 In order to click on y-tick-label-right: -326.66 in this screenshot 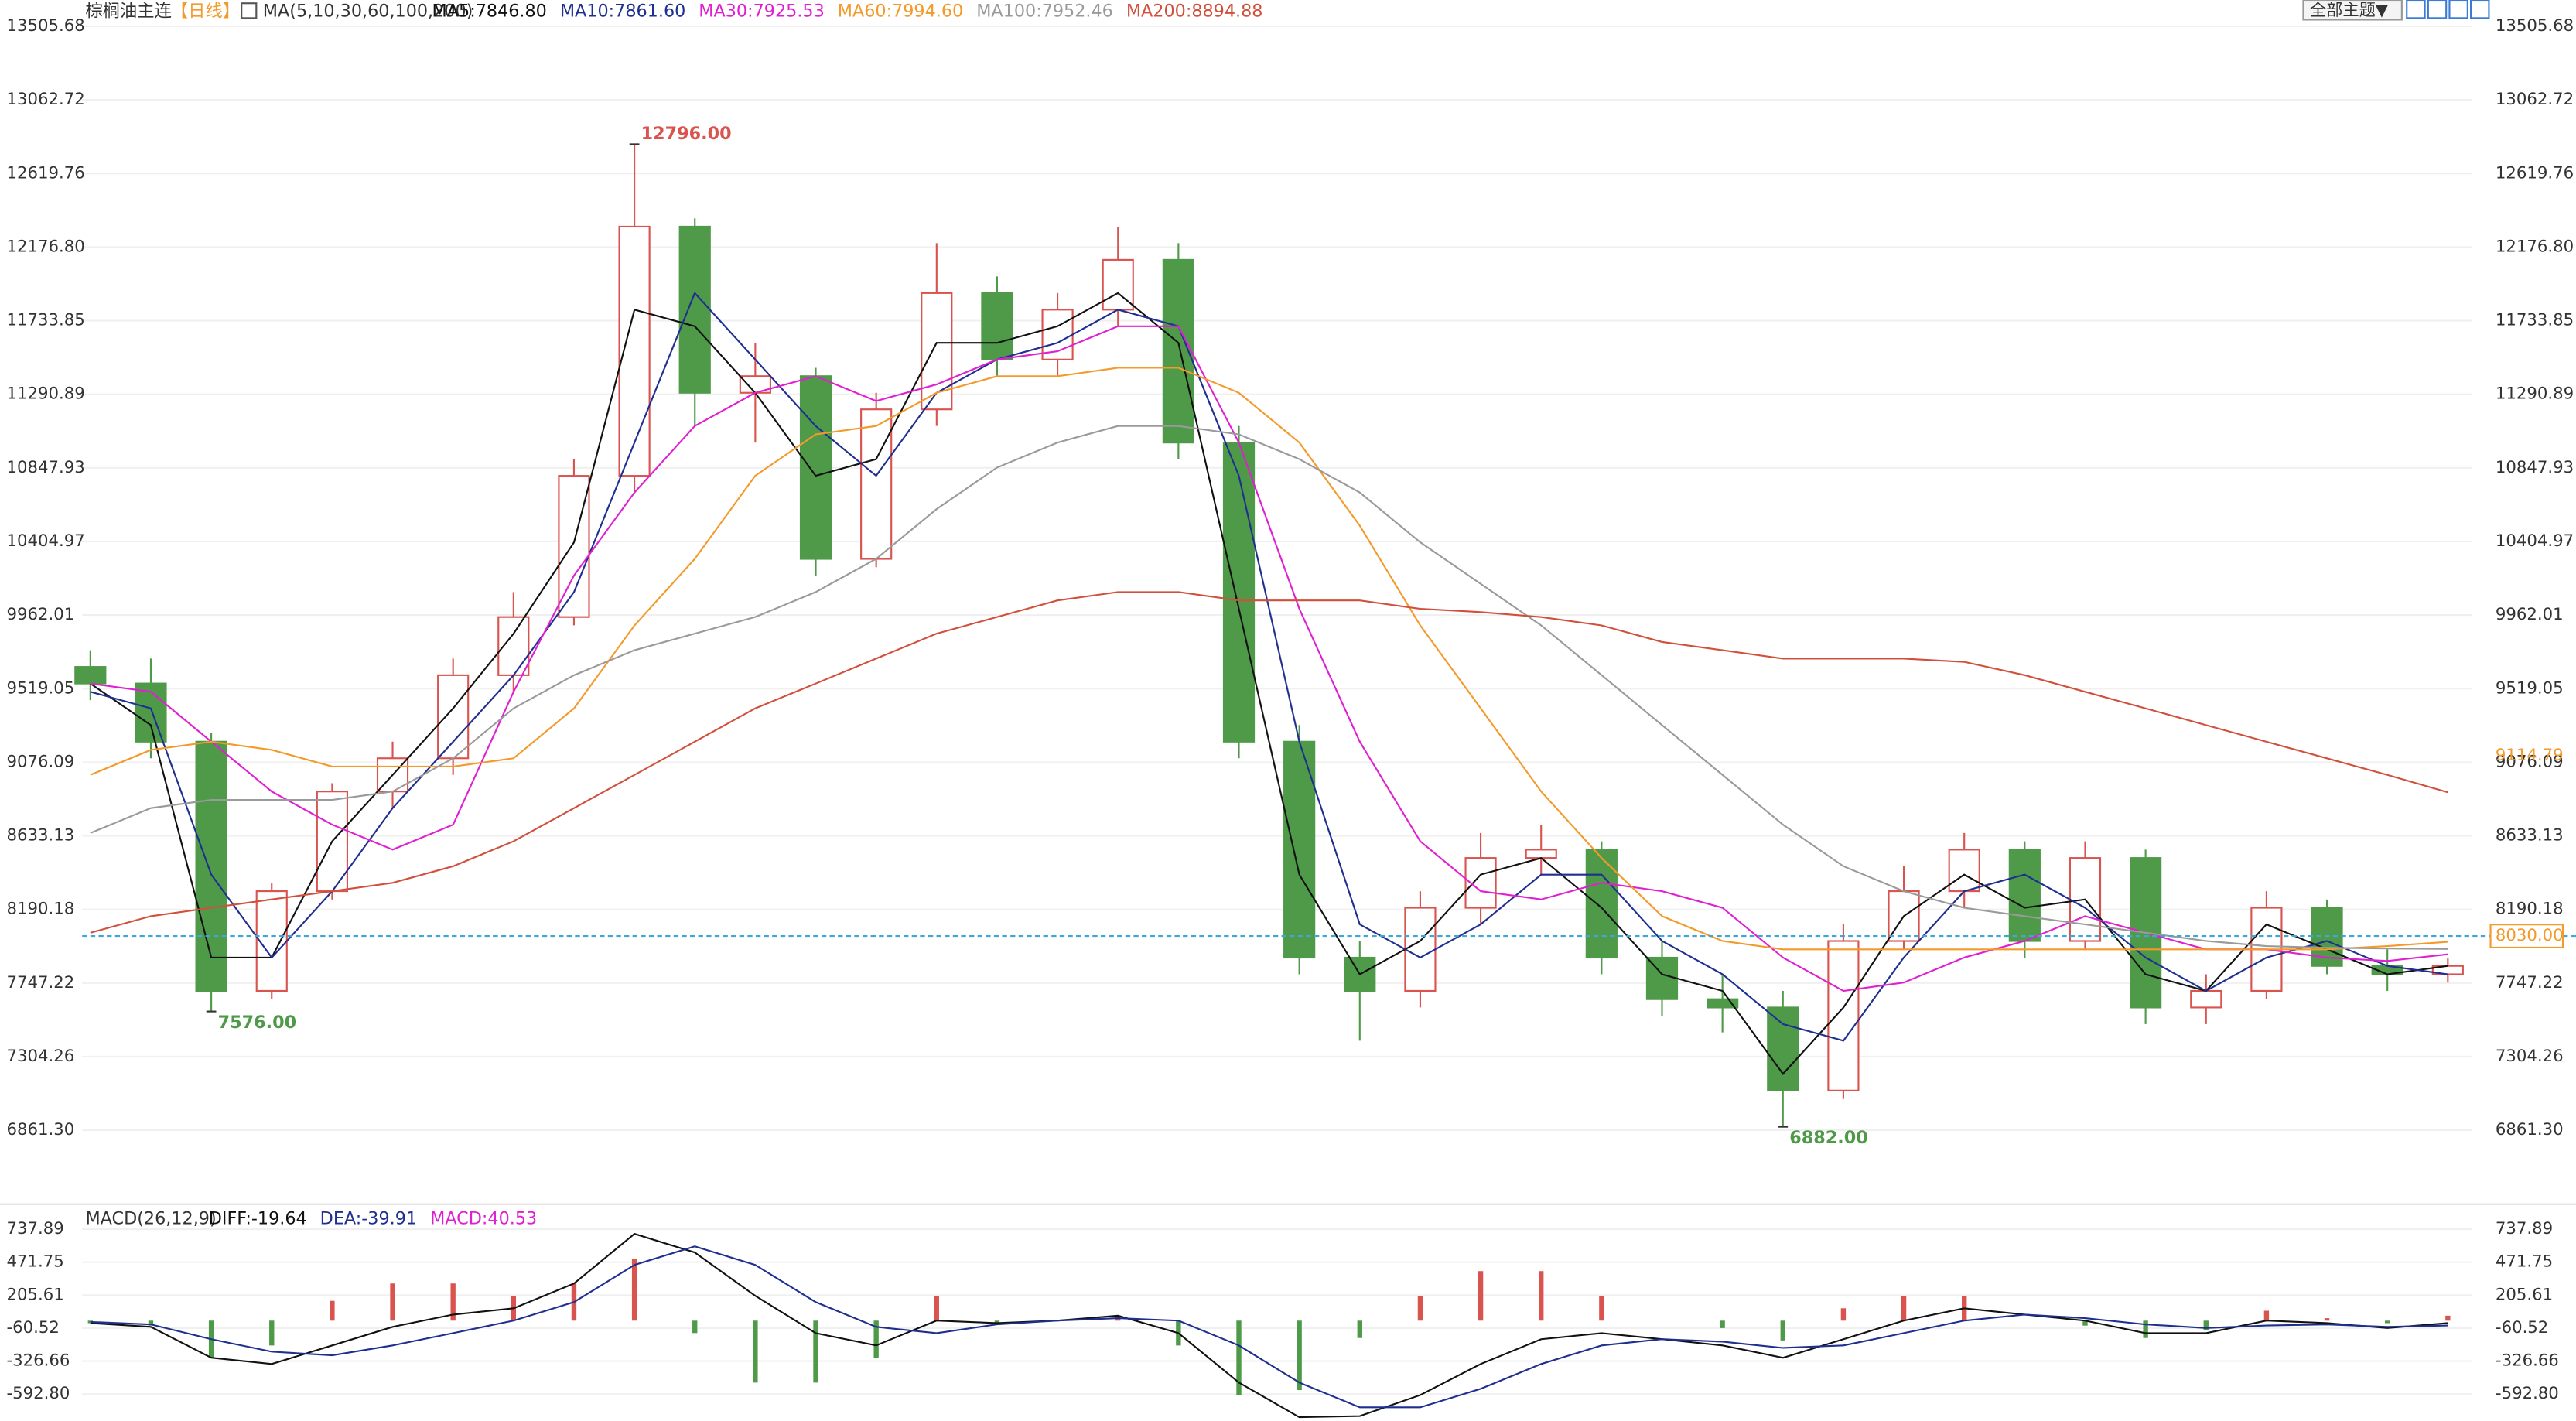, I will do `click(2527, 1361)`.